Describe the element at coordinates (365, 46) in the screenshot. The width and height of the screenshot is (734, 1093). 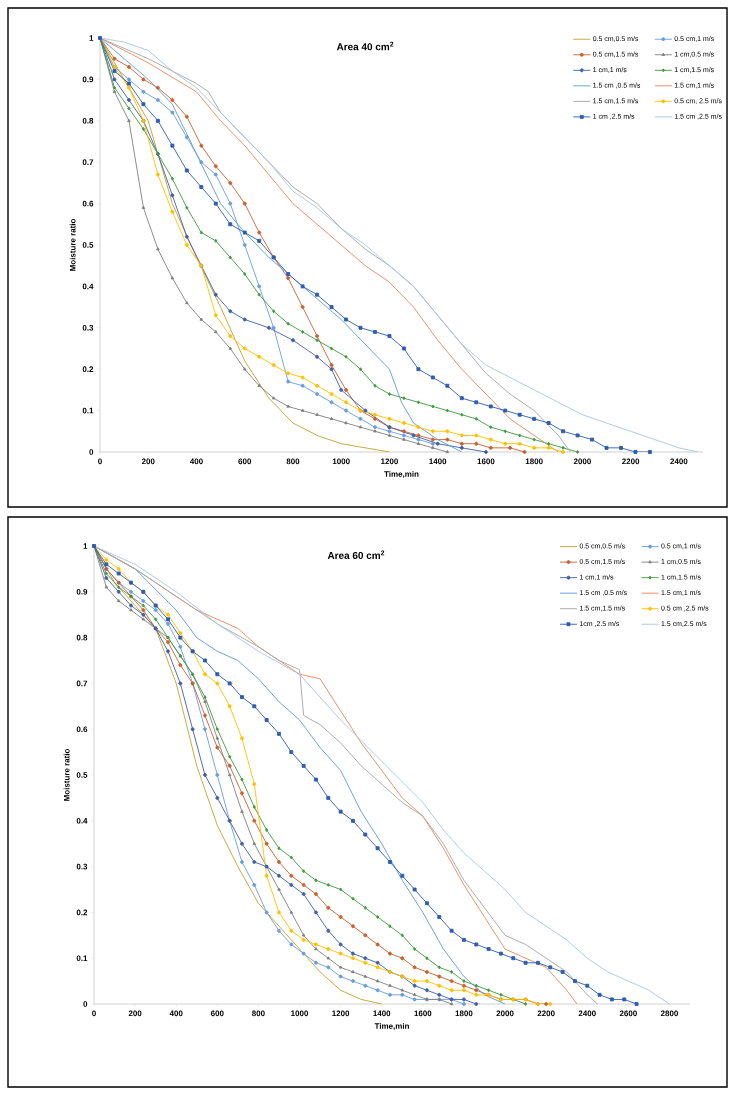
I see `chart-title: Area 40 cm$^{2}$` at that location.